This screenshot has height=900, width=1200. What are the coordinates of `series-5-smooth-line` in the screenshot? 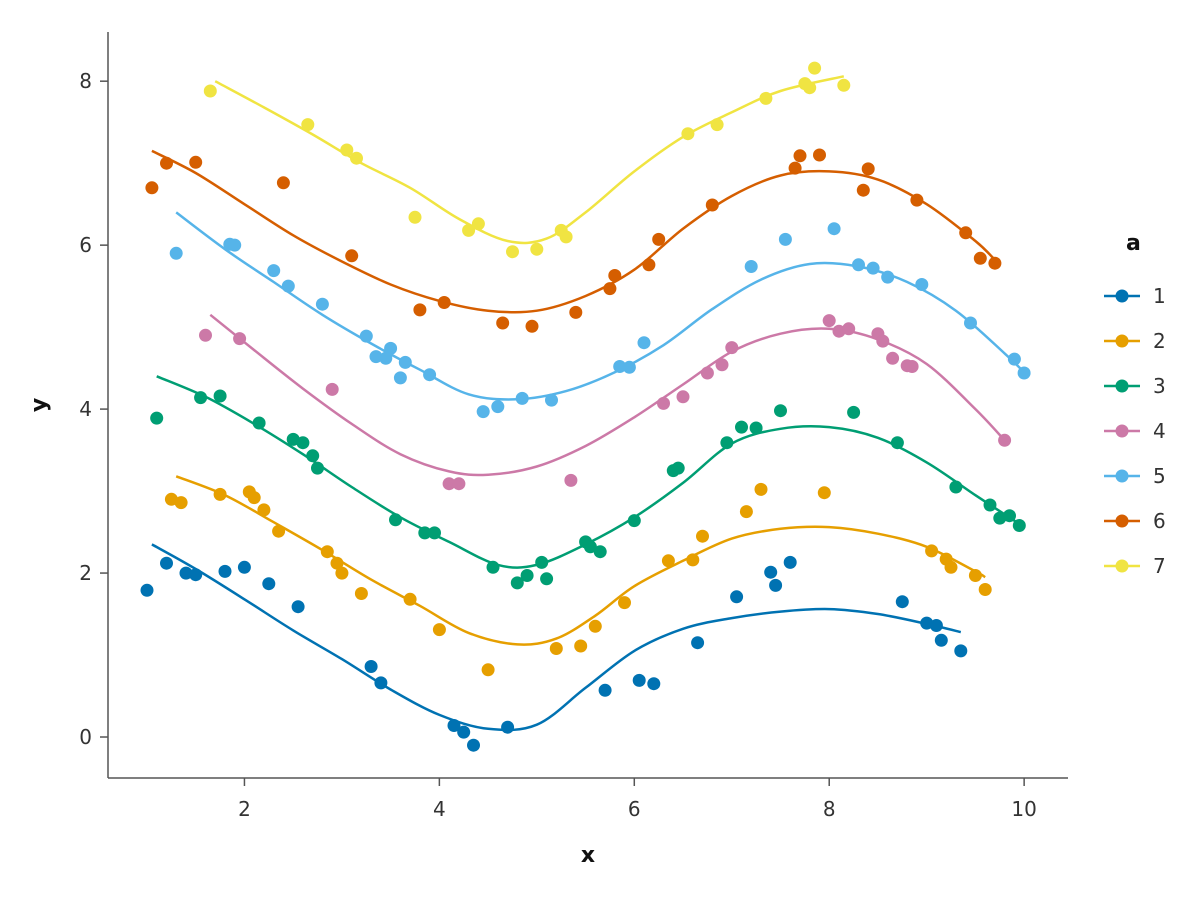 It's located at (600, 306).